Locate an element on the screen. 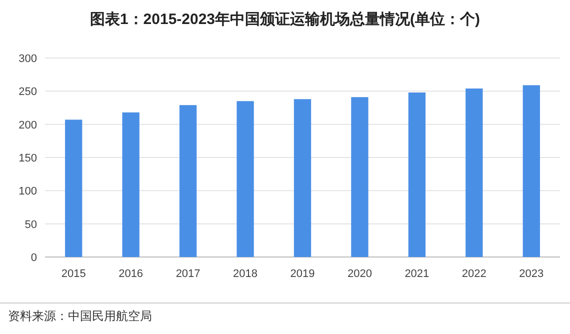 Image resolution: width=570 pixels, height=334 pixels. x-tick-label: 2022 is located at coordinates (474, 274).